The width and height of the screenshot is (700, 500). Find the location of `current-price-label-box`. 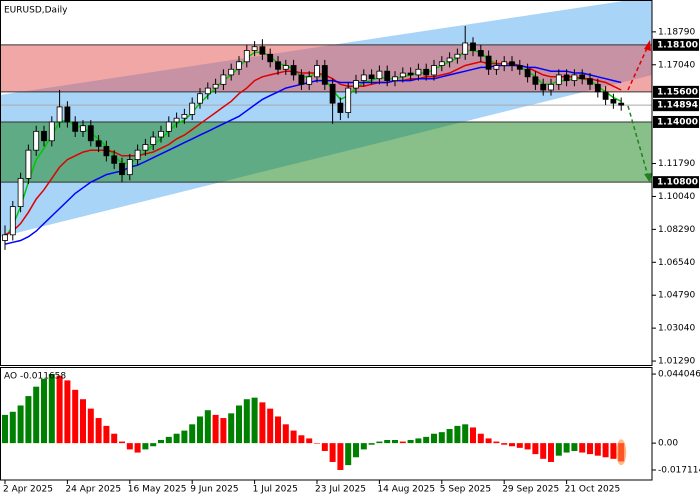

current-price-label-box is located at coordinates (676, 105).